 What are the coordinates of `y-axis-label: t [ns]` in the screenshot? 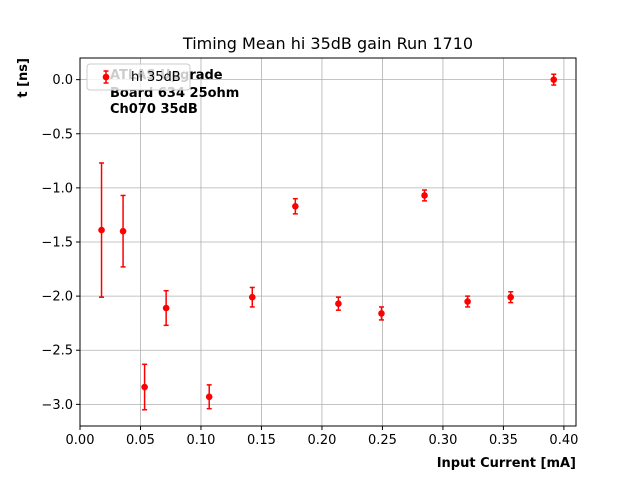 It's located at (23, 78).